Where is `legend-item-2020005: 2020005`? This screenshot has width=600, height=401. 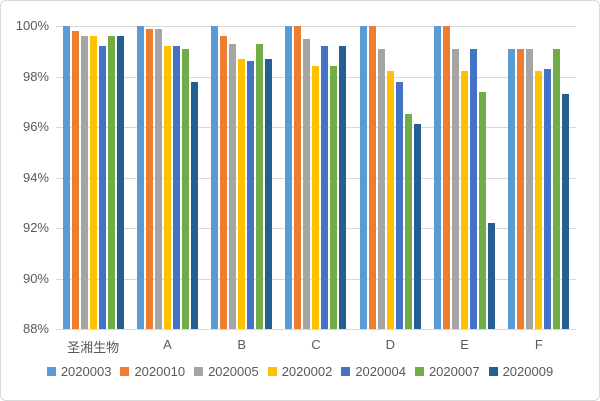
legend-item-2020005: 2020005 is located at coordinates (226, 371).